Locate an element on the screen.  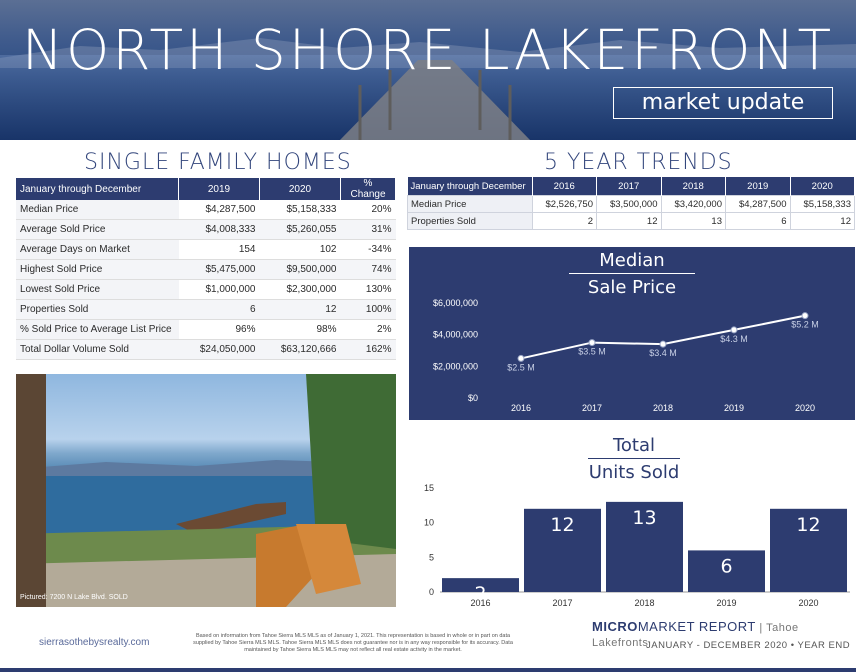
trends-cell: Properties Sold is located at coordinates (470, 221).